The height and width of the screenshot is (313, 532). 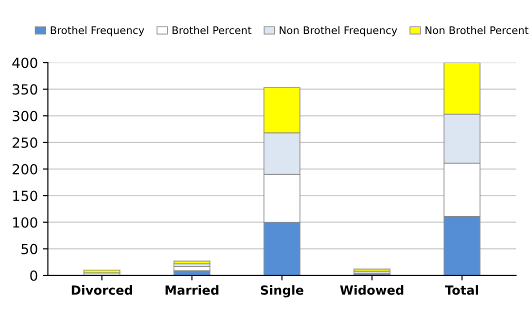 What do you see at coordinates (192, 290) in the screenshot?
I see `x-tick-label: Married` at bounding box center [192, 290].